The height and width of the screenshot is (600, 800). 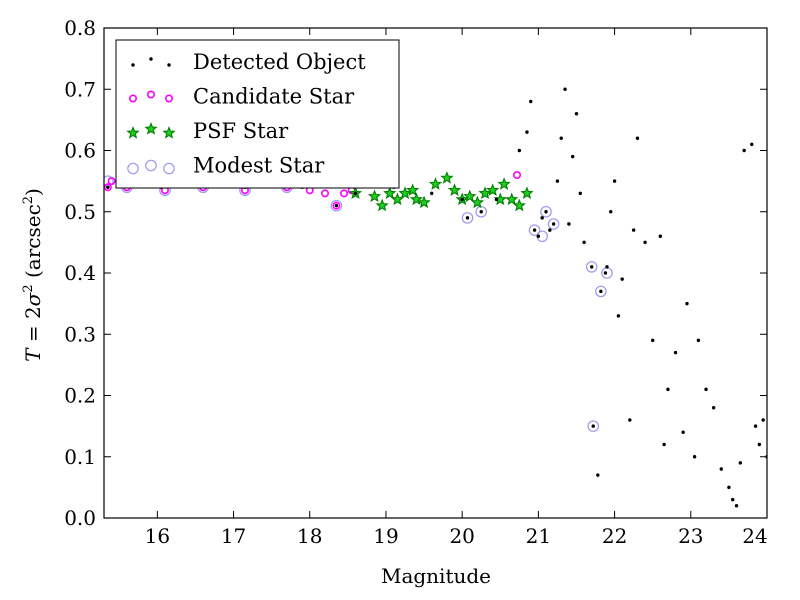 What do you see at coordinates (241, 131) in the screenshot?
I see `legend-label: PSF Star` at bounding box center [241, 131].